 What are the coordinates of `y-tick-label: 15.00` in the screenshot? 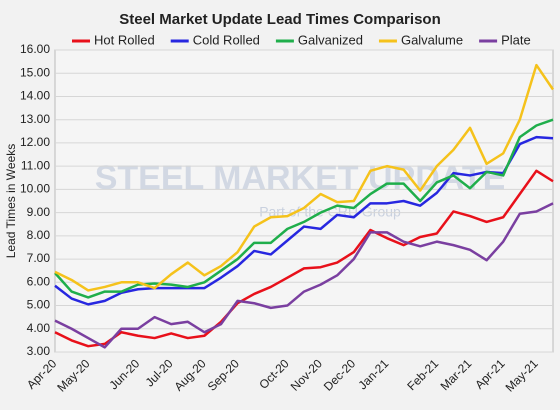 It's located at (35, 72).